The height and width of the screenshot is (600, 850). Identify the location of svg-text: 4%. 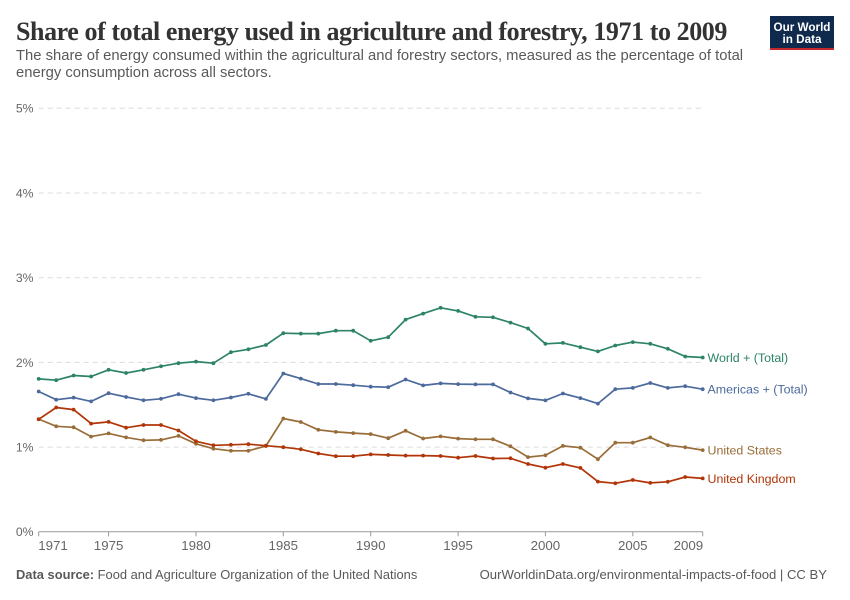
(25, 193).